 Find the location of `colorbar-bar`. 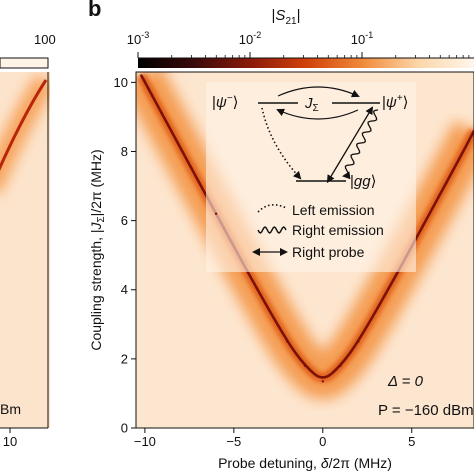

colorbar-bar is located at coordinates (306, 63).